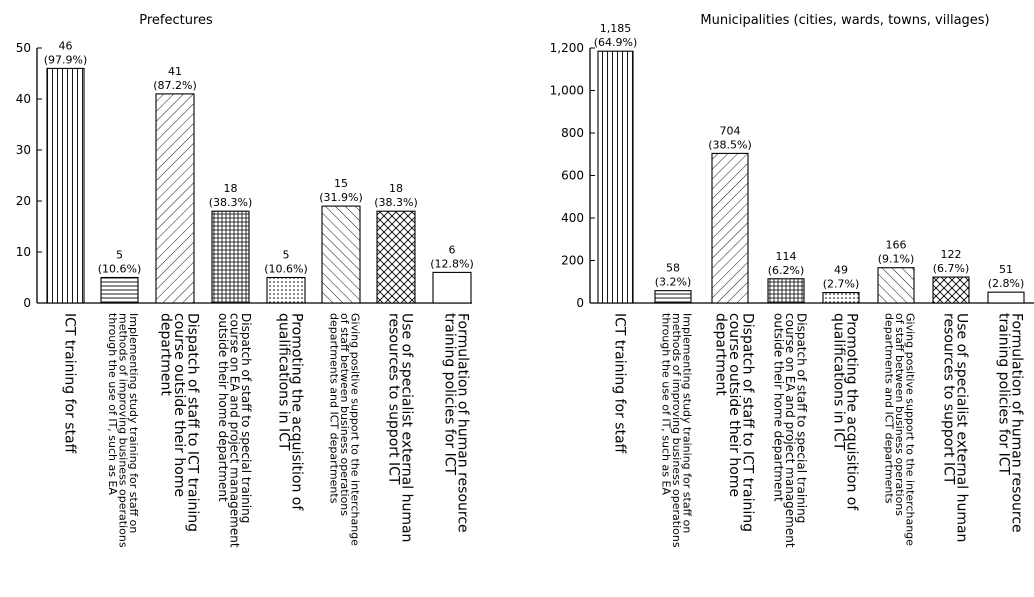  Describe the element at coordinates (580, 303) in the screenshot. I see `municipalities-y-tick-label: 0` at that location.